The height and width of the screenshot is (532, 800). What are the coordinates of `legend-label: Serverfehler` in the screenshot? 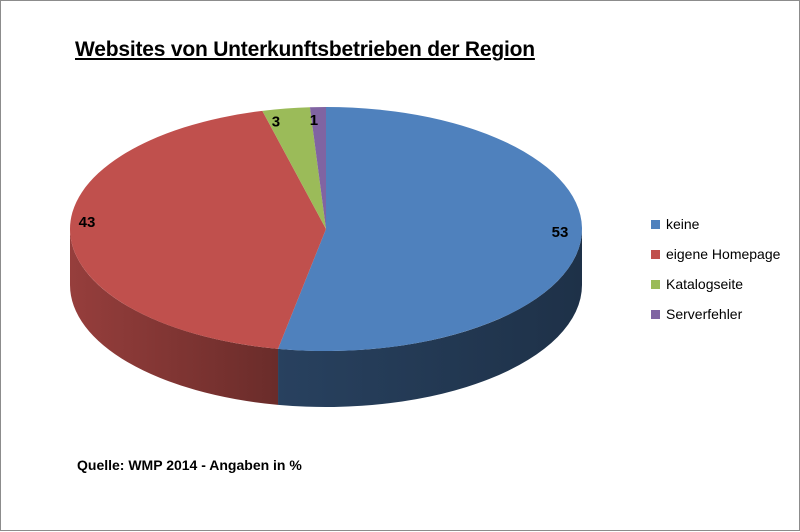 It's located at (704, 314).